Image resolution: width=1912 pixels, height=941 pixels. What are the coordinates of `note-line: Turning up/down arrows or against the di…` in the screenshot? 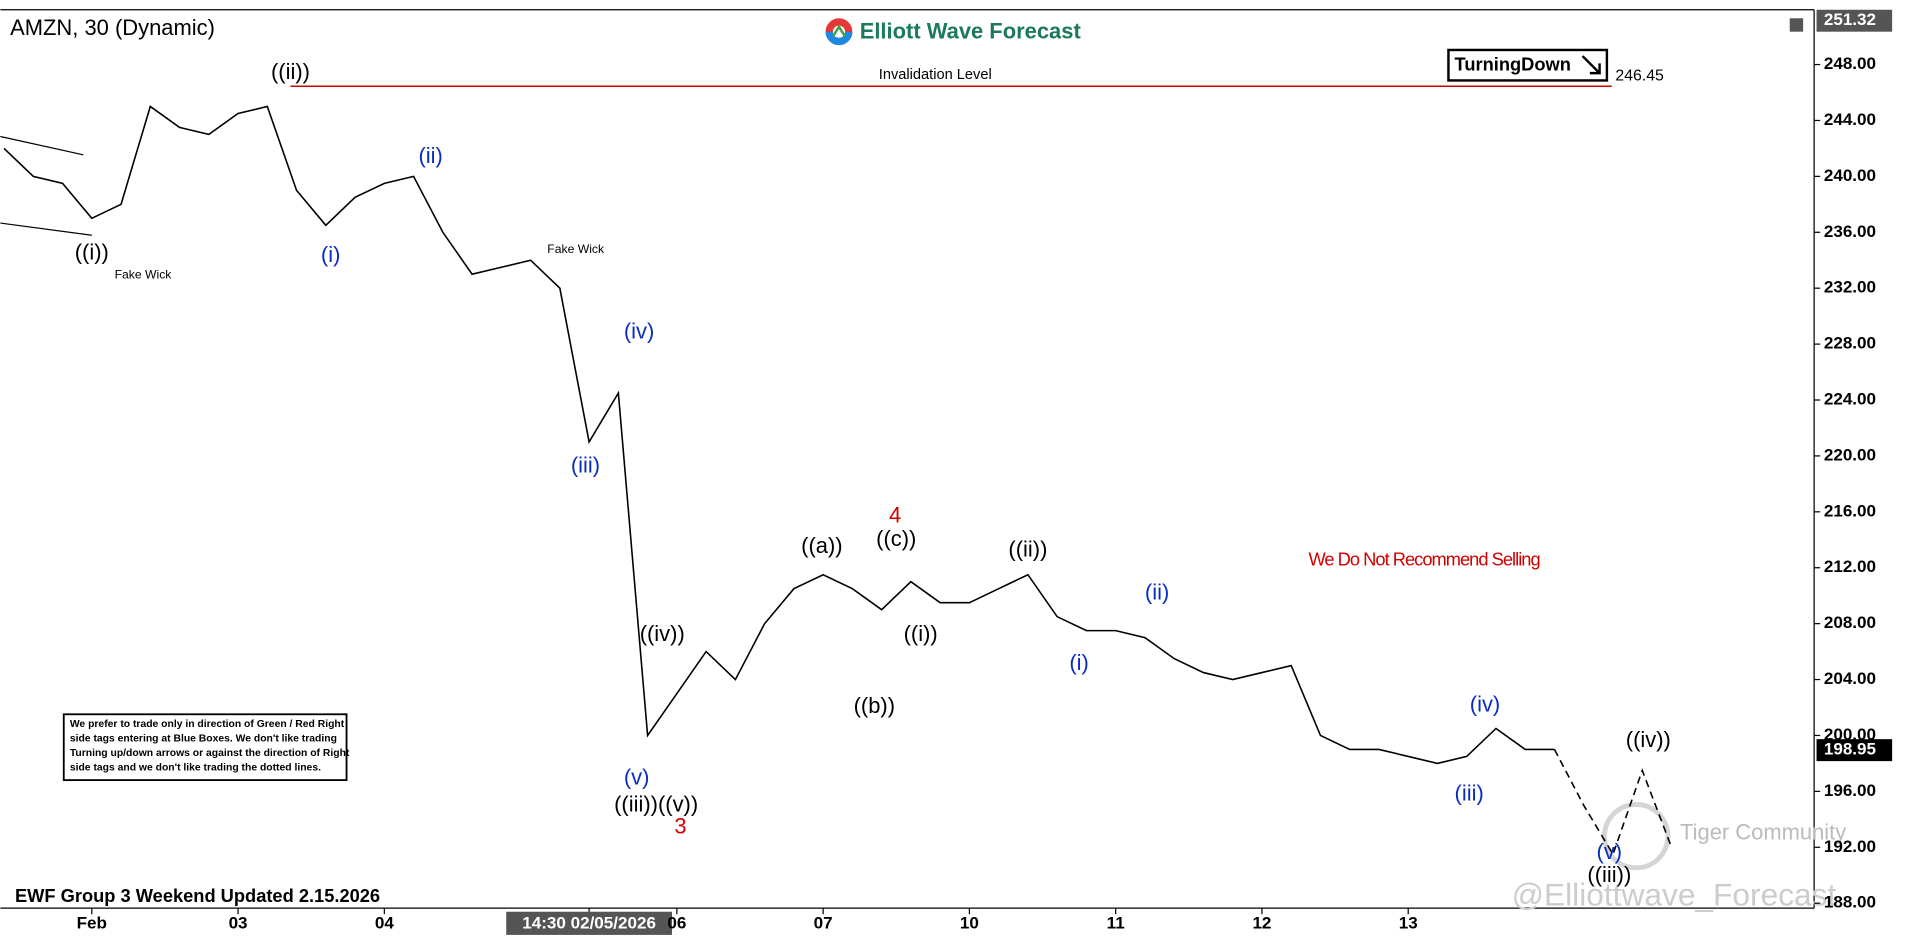 It's located at (210, 753).